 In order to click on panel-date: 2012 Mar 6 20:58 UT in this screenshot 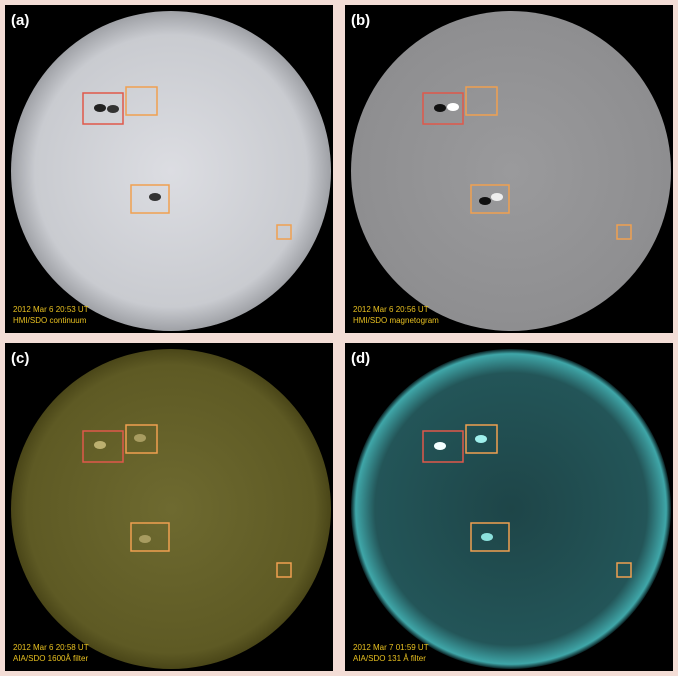, I will do `click(51, 647)`.